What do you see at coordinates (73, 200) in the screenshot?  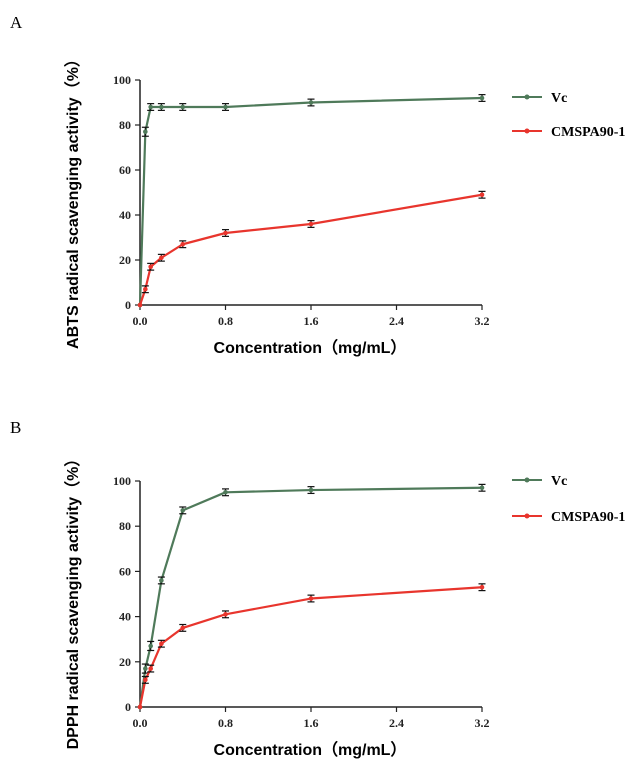 I see `y-axis-title: ABTS radical scavenging activity（%）` at bounding box center [73, 200].